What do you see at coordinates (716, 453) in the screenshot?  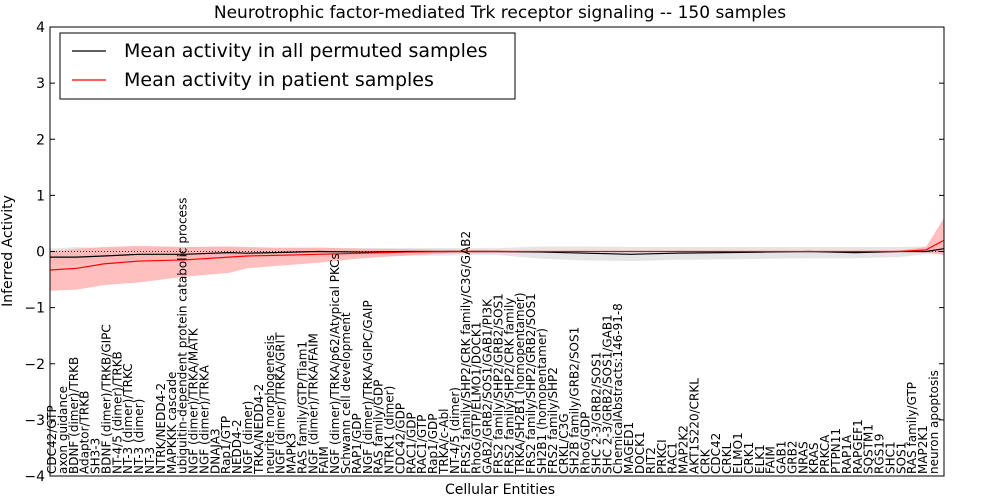 I see `entity-label: CDC42` at bounding box center [716, 453].